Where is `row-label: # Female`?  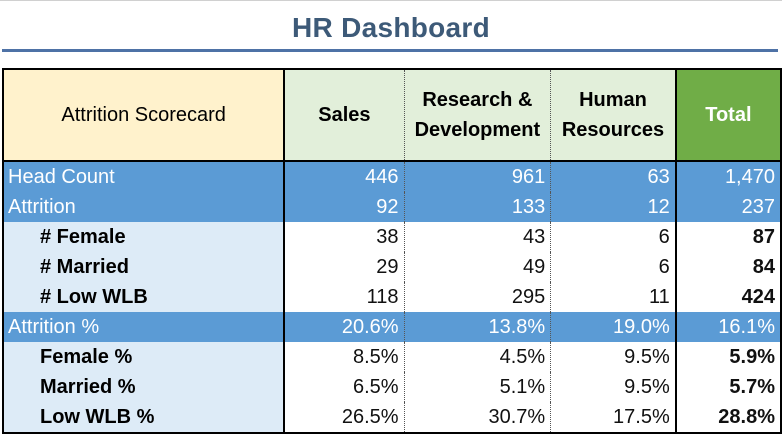 row-label: # Female is located at coordinates (143, 237).